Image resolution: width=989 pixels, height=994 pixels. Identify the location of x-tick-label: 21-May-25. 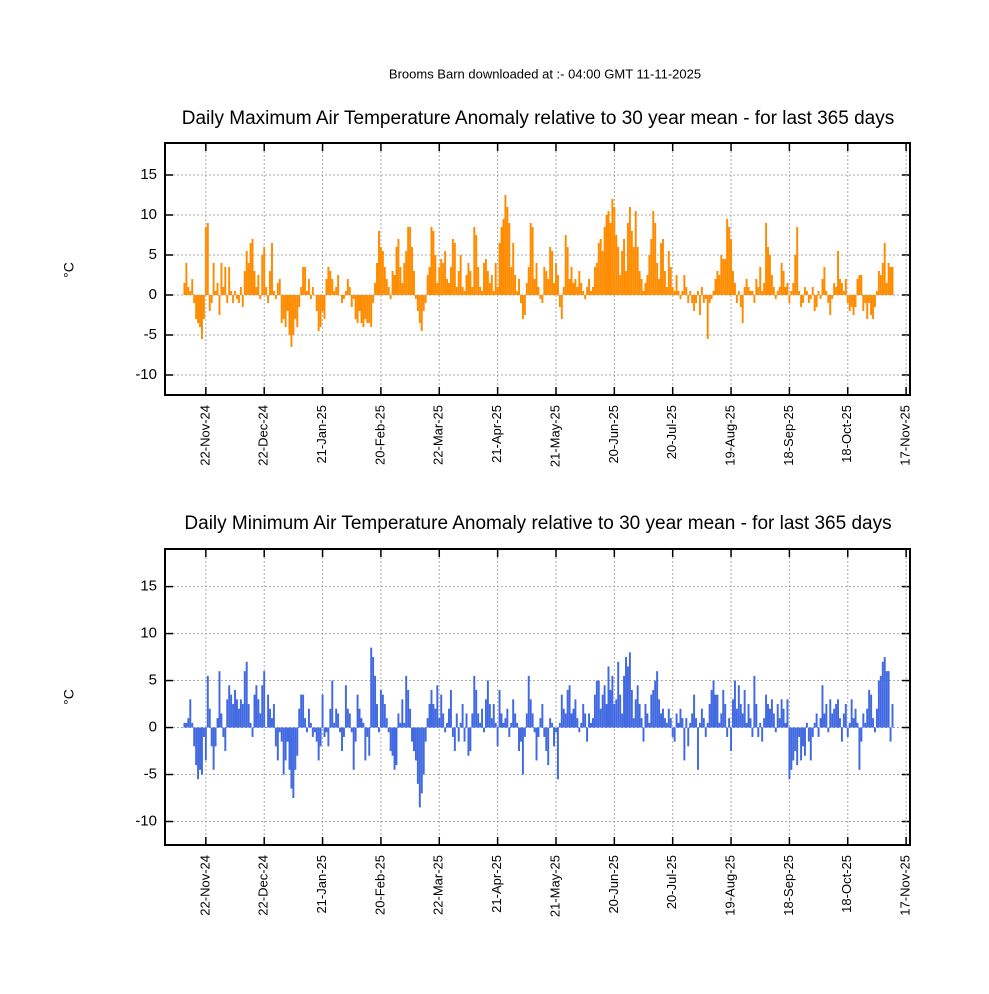
(554, 436).